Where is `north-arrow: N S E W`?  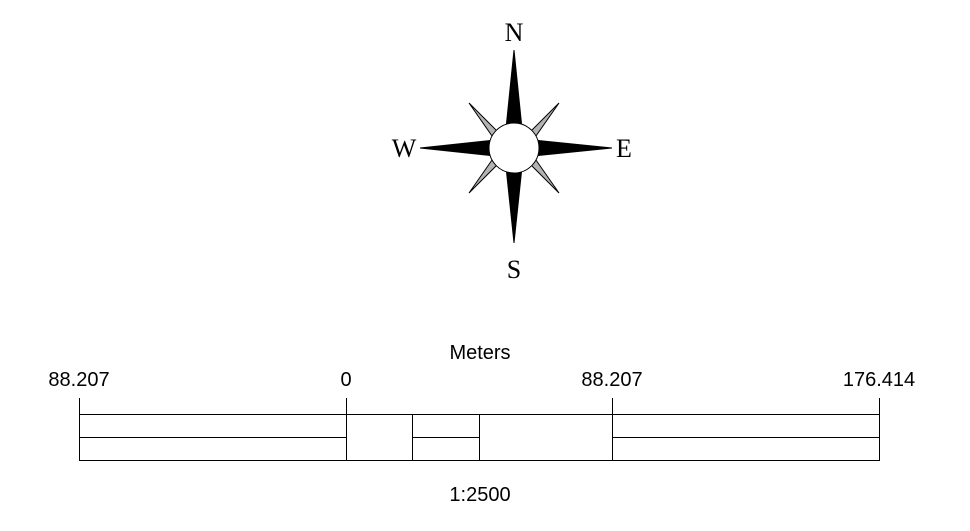
north-arrow: N S E W is located at coordinates (512, 151).